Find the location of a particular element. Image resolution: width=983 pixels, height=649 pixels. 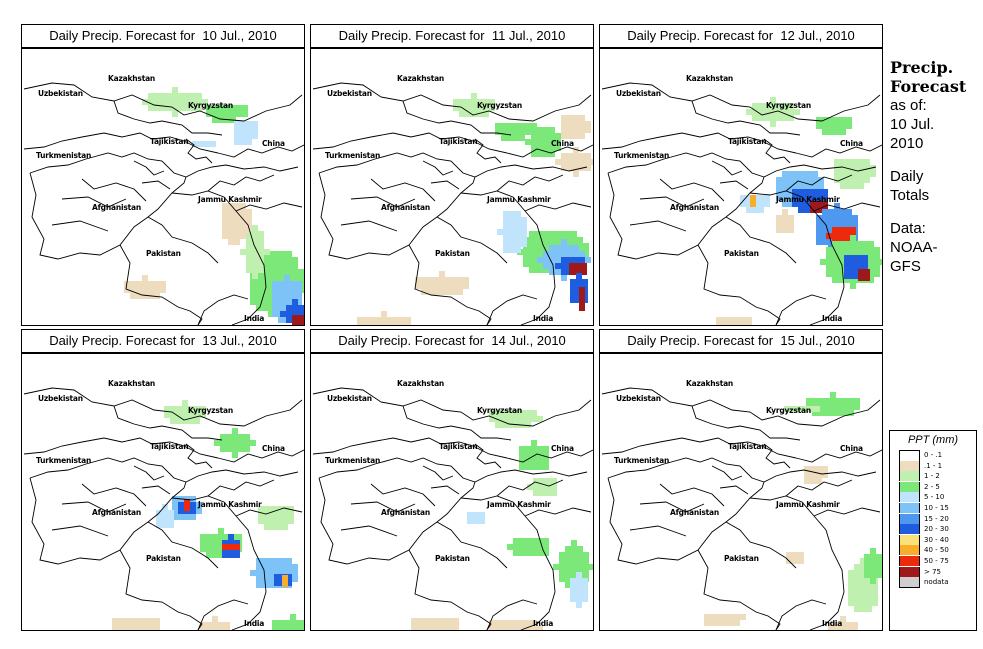

totals-label: Daily is located at coordinates (907, 176).